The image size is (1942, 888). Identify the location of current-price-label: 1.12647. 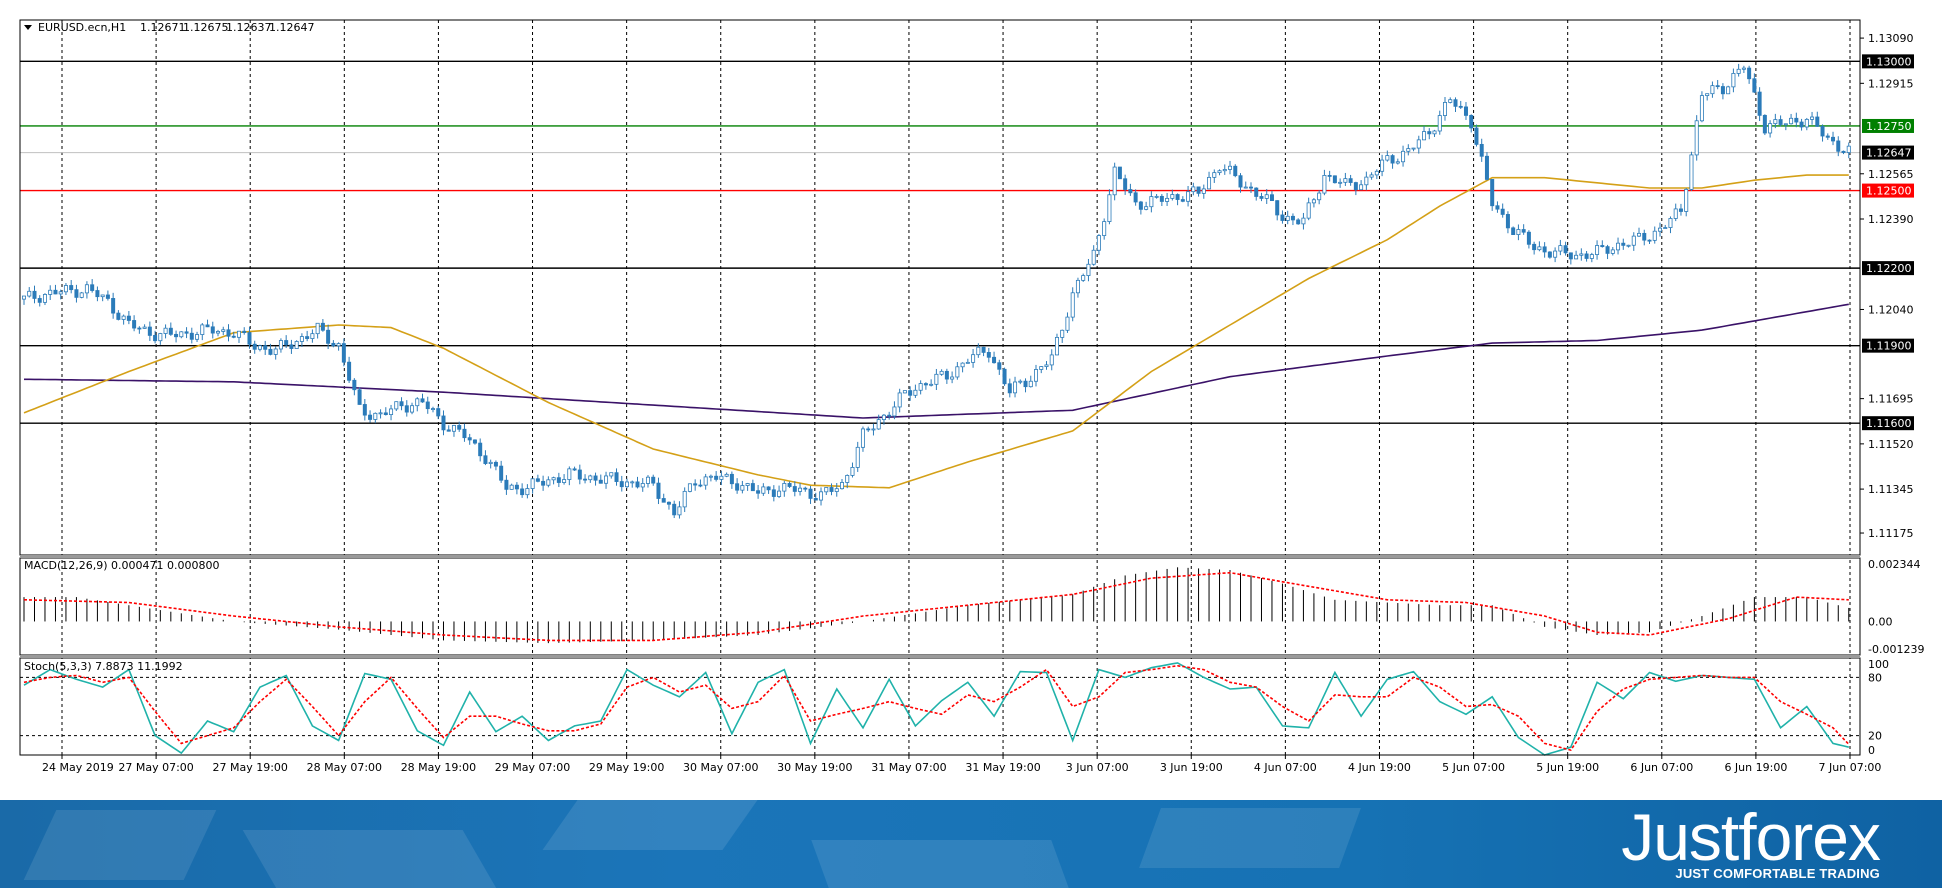
(1889, 153).